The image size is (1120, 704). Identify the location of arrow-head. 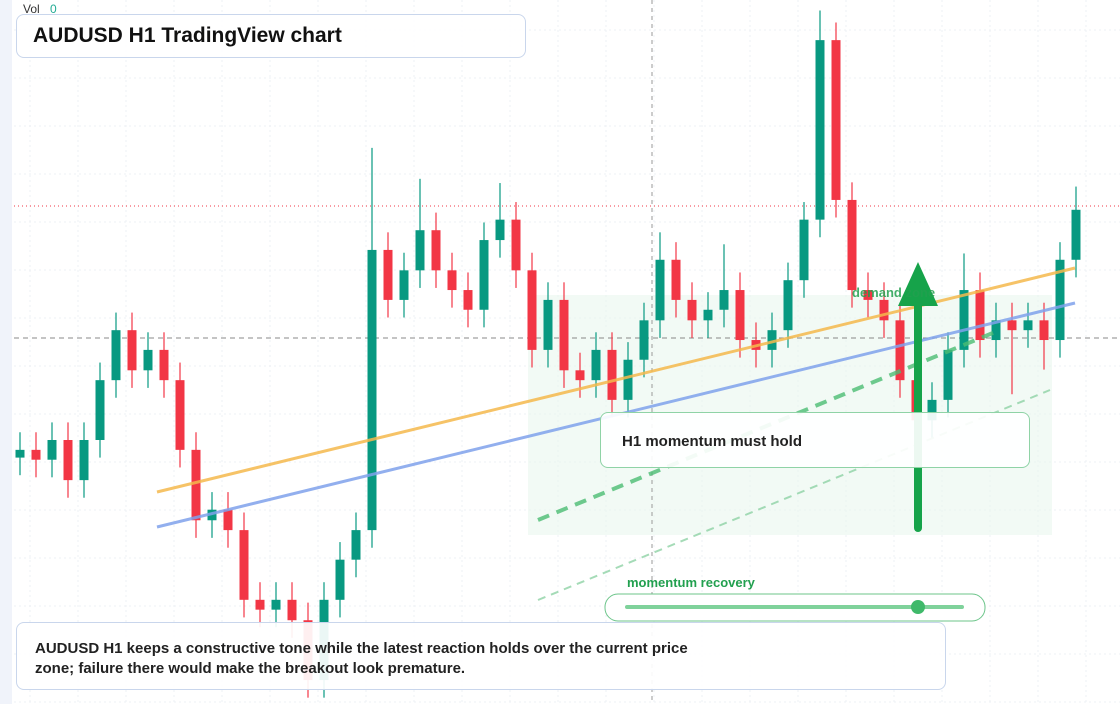
(918, 284).